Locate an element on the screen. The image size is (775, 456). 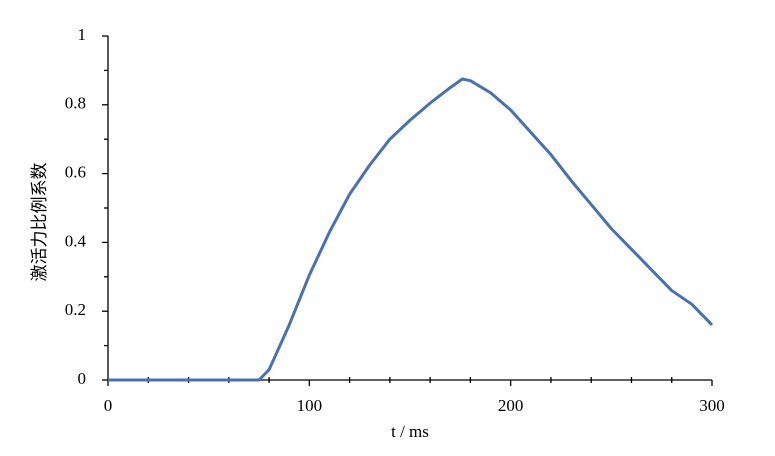
x-axis-label: t / ms is located at coordinates (410, 431).